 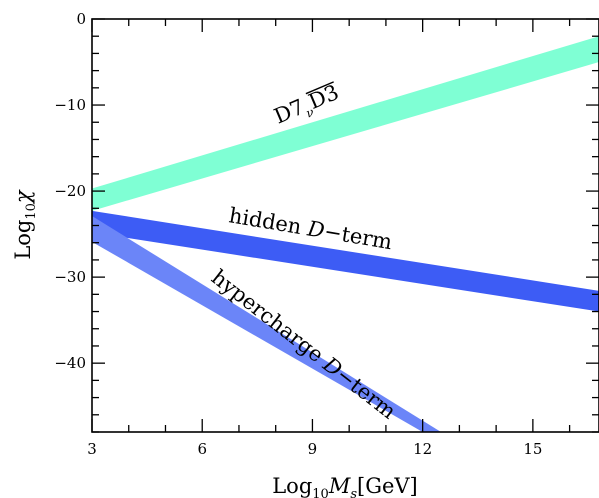 What do you see at coordinates (70, 191) in the screenshot?
I see `y-tick-label: −20` at bounding box center [70, 191].